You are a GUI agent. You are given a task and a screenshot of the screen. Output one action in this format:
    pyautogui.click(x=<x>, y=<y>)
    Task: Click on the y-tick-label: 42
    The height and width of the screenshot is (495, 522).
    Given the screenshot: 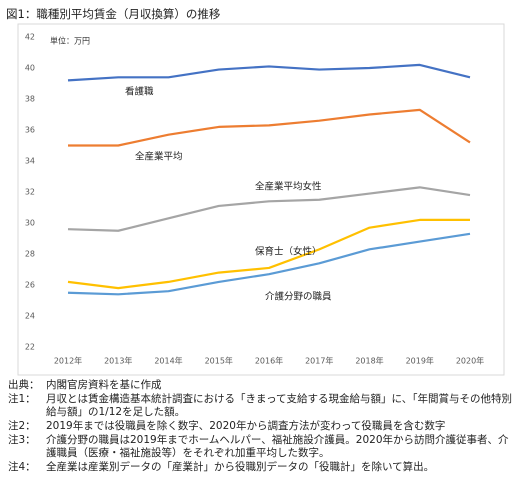 What is the action you would take?
    pyautogui.click(x=30, y=37)
    